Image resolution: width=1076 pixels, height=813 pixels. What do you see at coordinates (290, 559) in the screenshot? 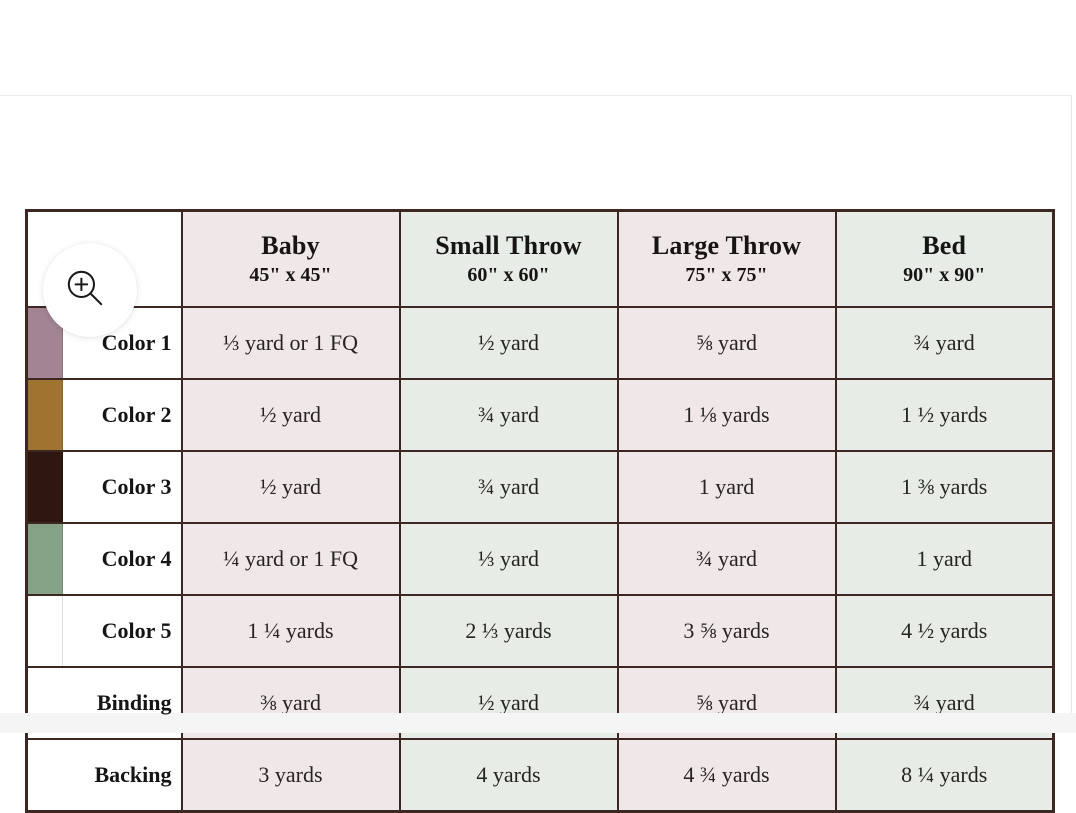
I see `yardage-cell: ¼ yard or 1 FQ` at bounding box center [290, 559].